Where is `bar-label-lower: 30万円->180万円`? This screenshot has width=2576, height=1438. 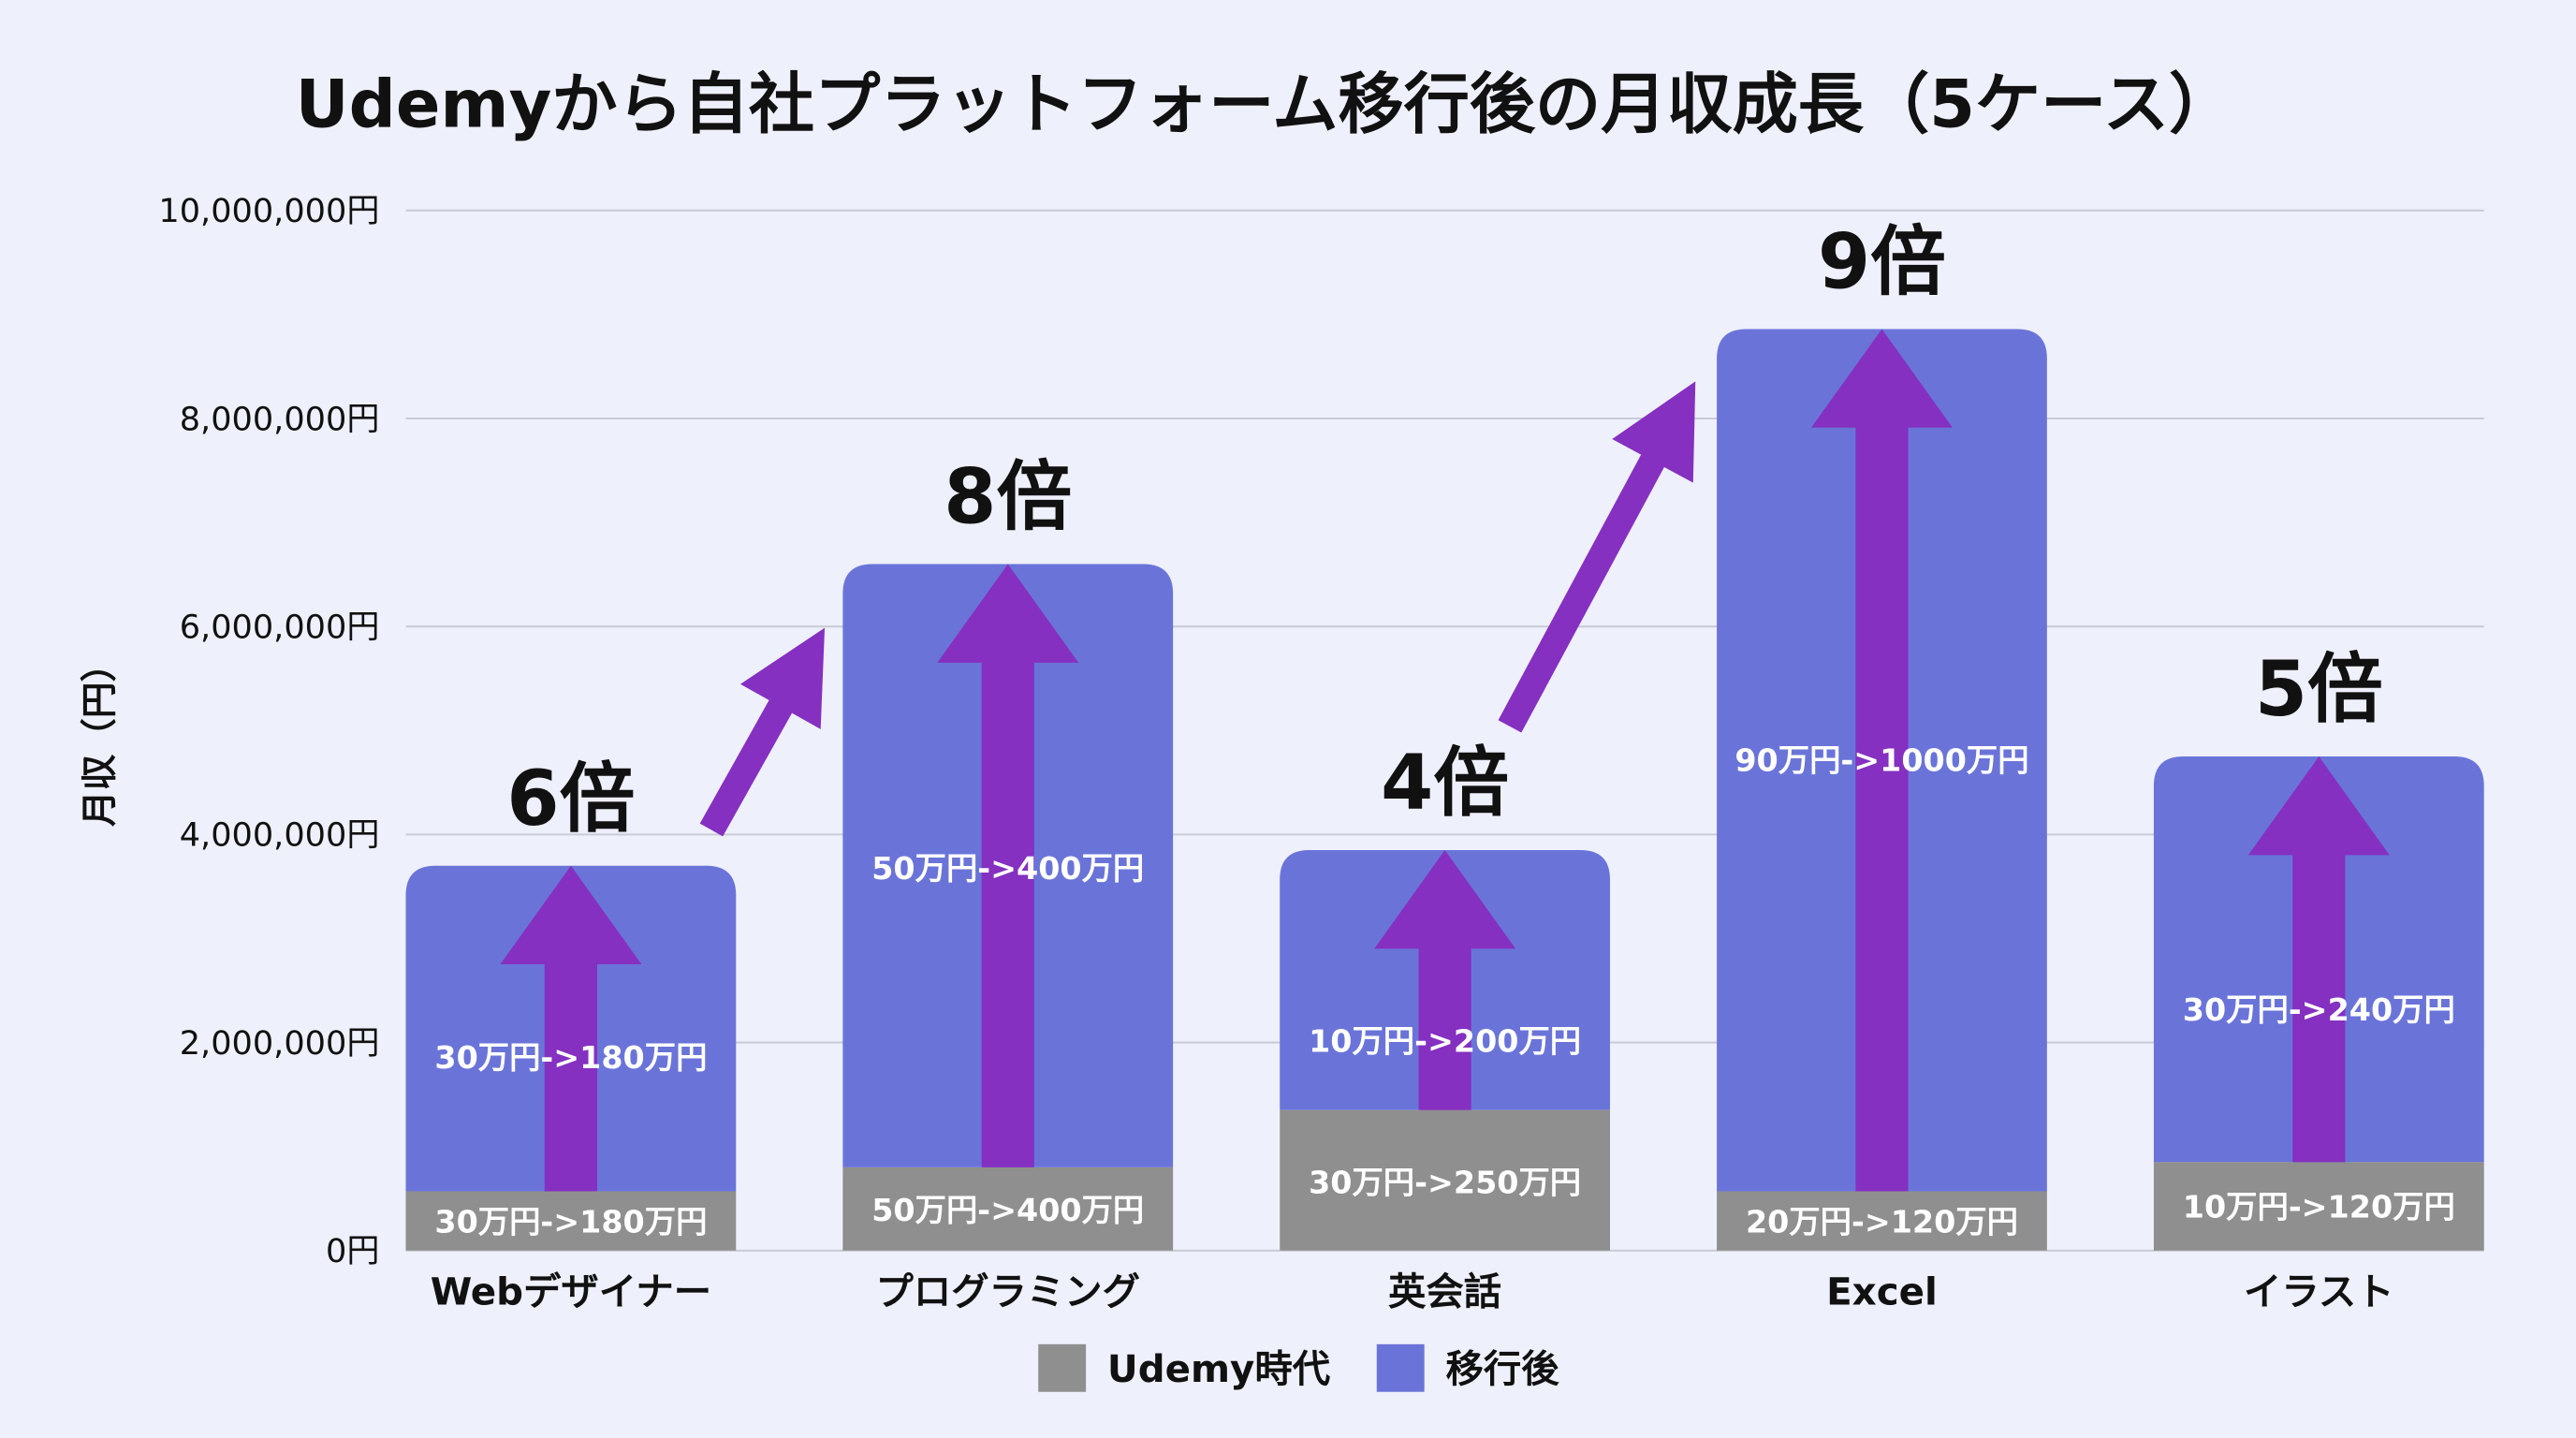 bar-label-lower: 30万円->180万円 is located at coordinates (570, 1221).